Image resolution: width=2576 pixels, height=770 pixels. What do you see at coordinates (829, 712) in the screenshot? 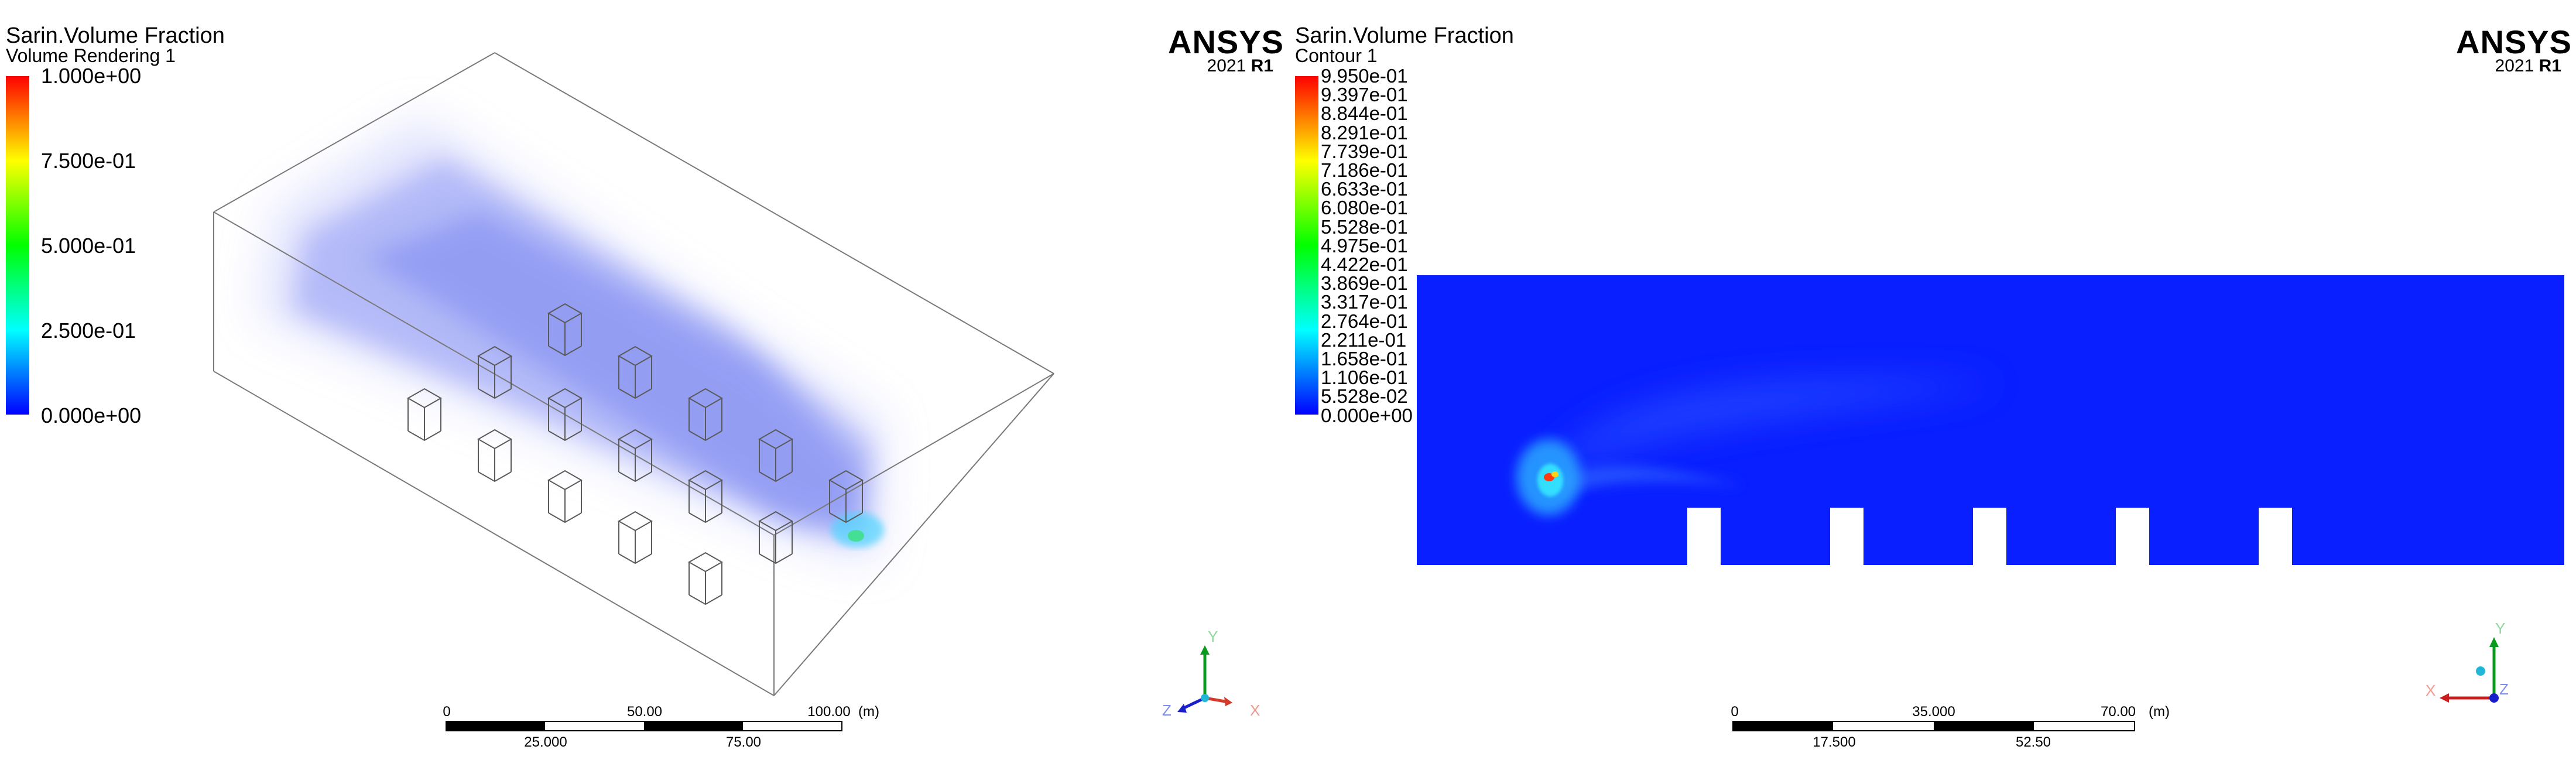
I see `scale-tick: 100.00` at bounding box center [829, 712].